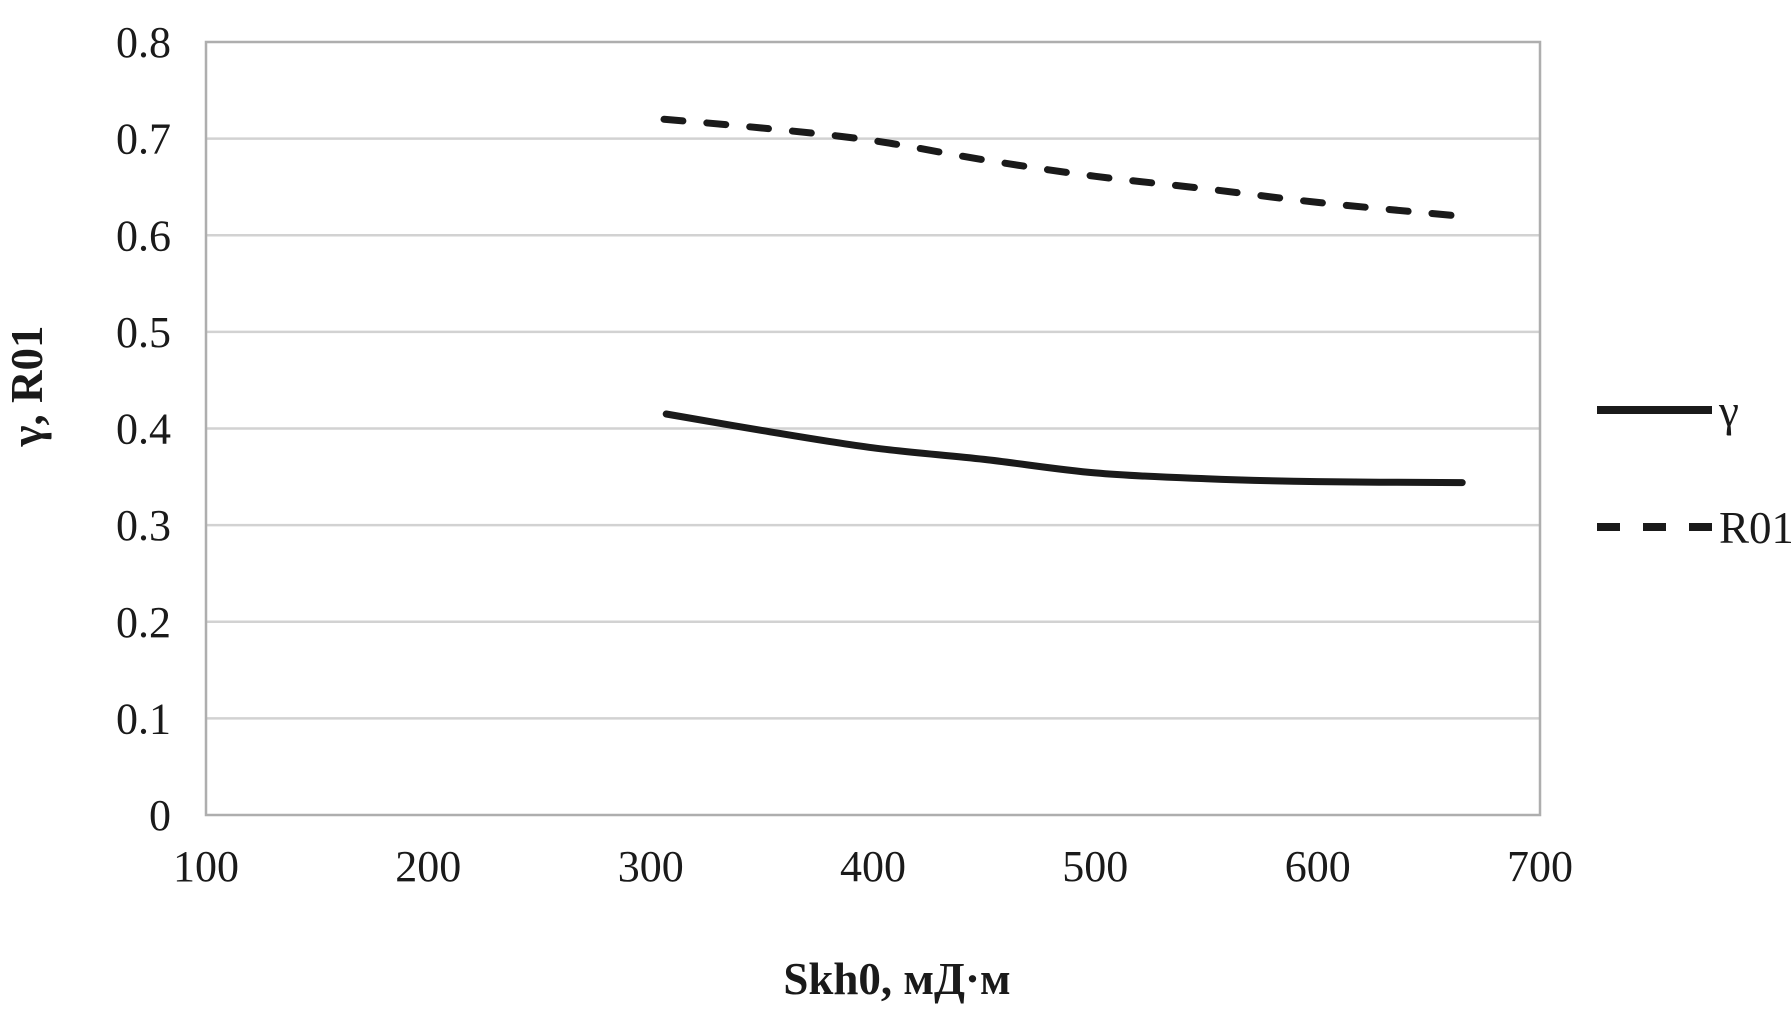 This screenshot has width=1791, height=1023. I want to click on y-tick-label: 0.6, so click(143, 235).